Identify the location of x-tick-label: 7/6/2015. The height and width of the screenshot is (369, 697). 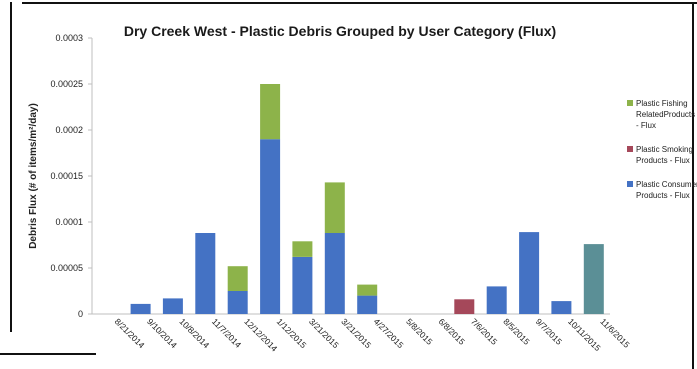
(484, 331).